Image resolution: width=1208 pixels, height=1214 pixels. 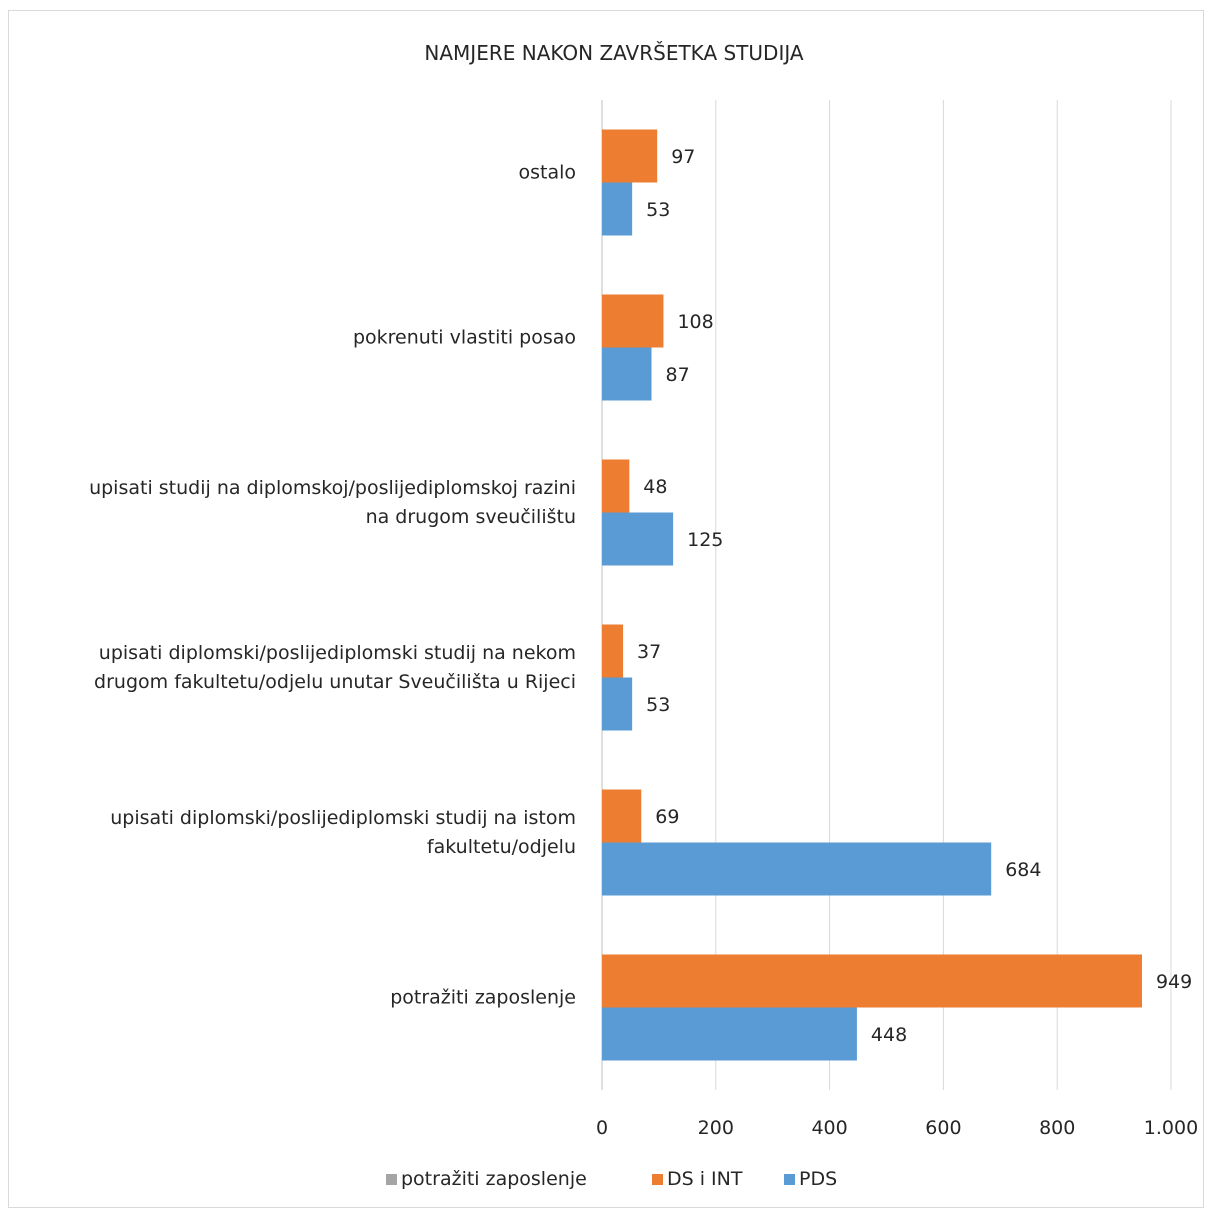 What do you see at coordinates (483, 998) in the screenshot?
I see `category-label: potražiti zaposlenje` at bounding box center [483, 998].